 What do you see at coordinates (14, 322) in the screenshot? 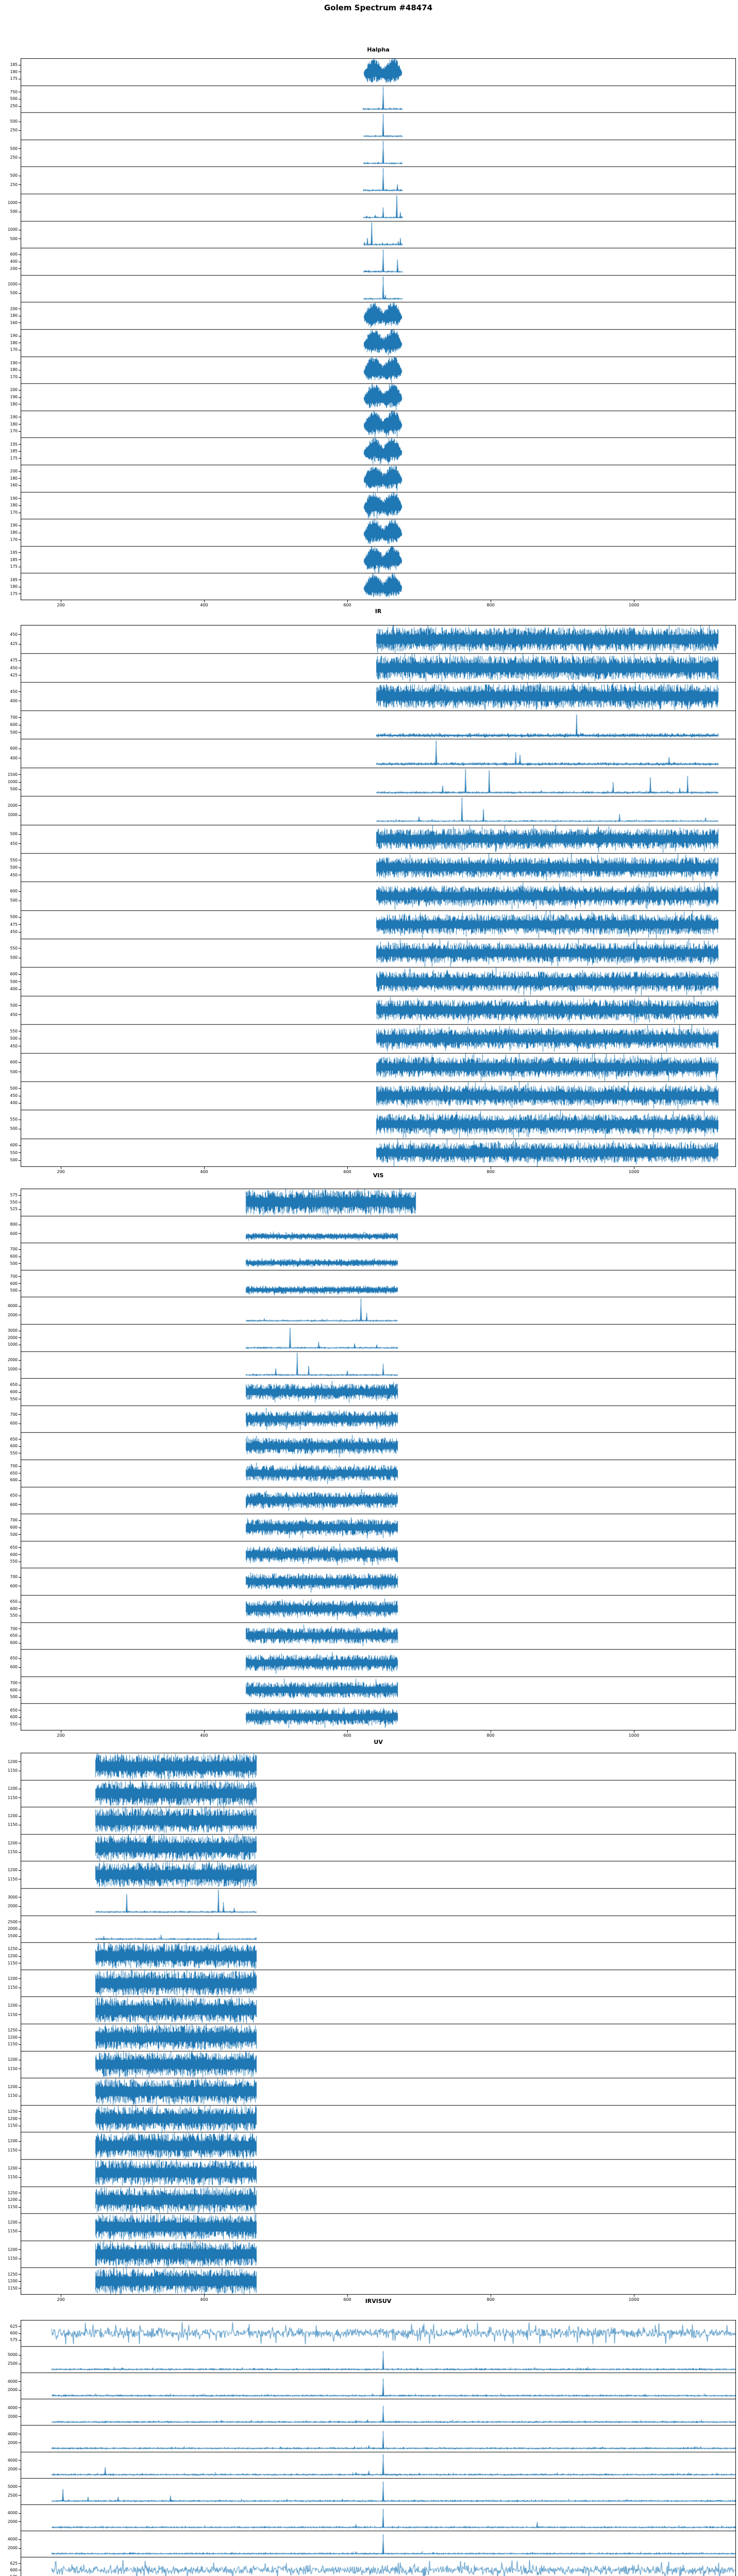
I see `y-tick-label: 160` at bounding box center [14, 322].